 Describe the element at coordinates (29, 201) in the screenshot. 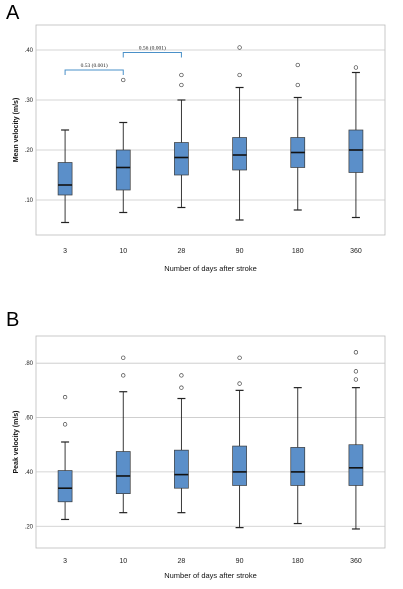

I see `y-tick-label: .10` at that location.